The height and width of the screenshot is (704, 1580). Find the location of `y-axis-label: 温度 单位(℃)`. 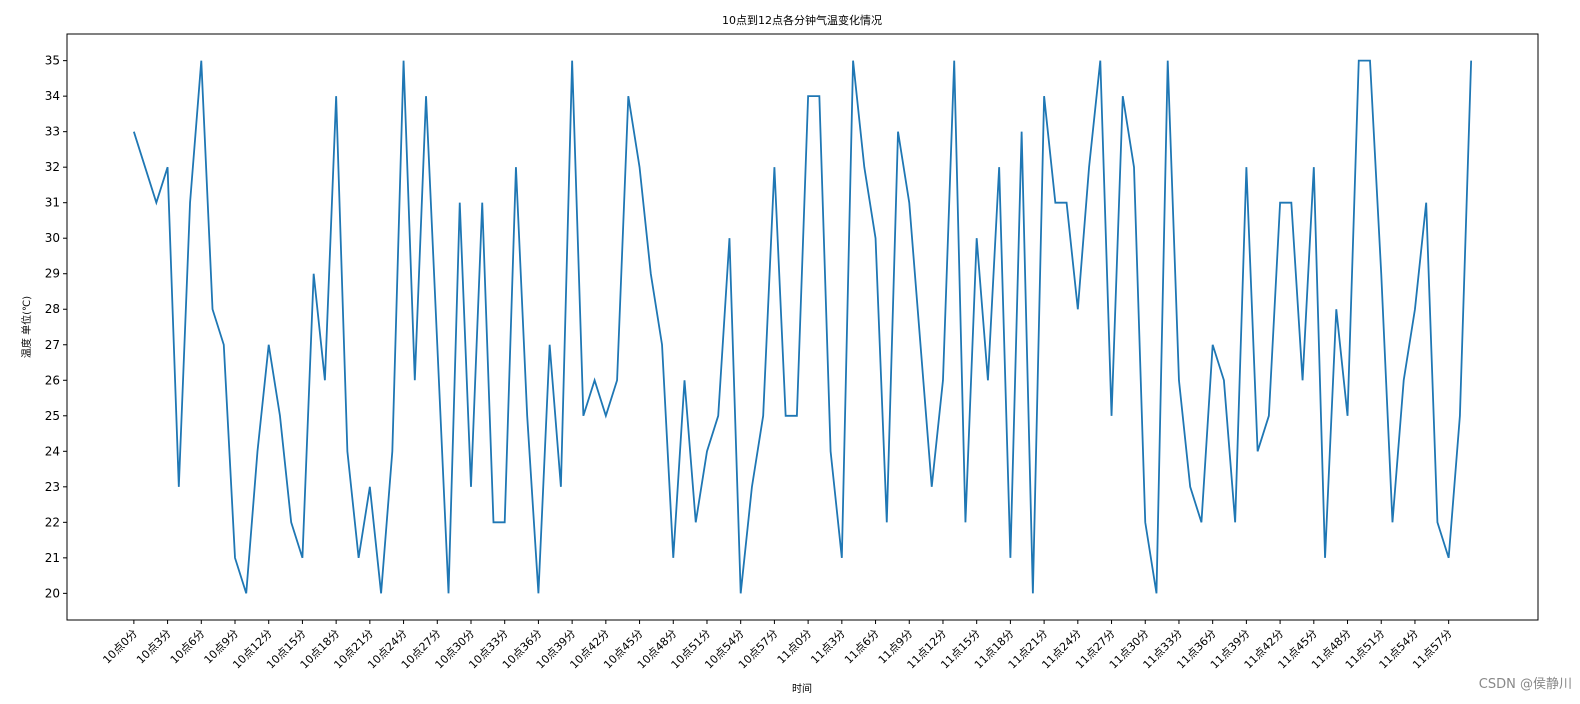

y-axis-label: 温度 单位(℃) is located at coordinates (26, 327).